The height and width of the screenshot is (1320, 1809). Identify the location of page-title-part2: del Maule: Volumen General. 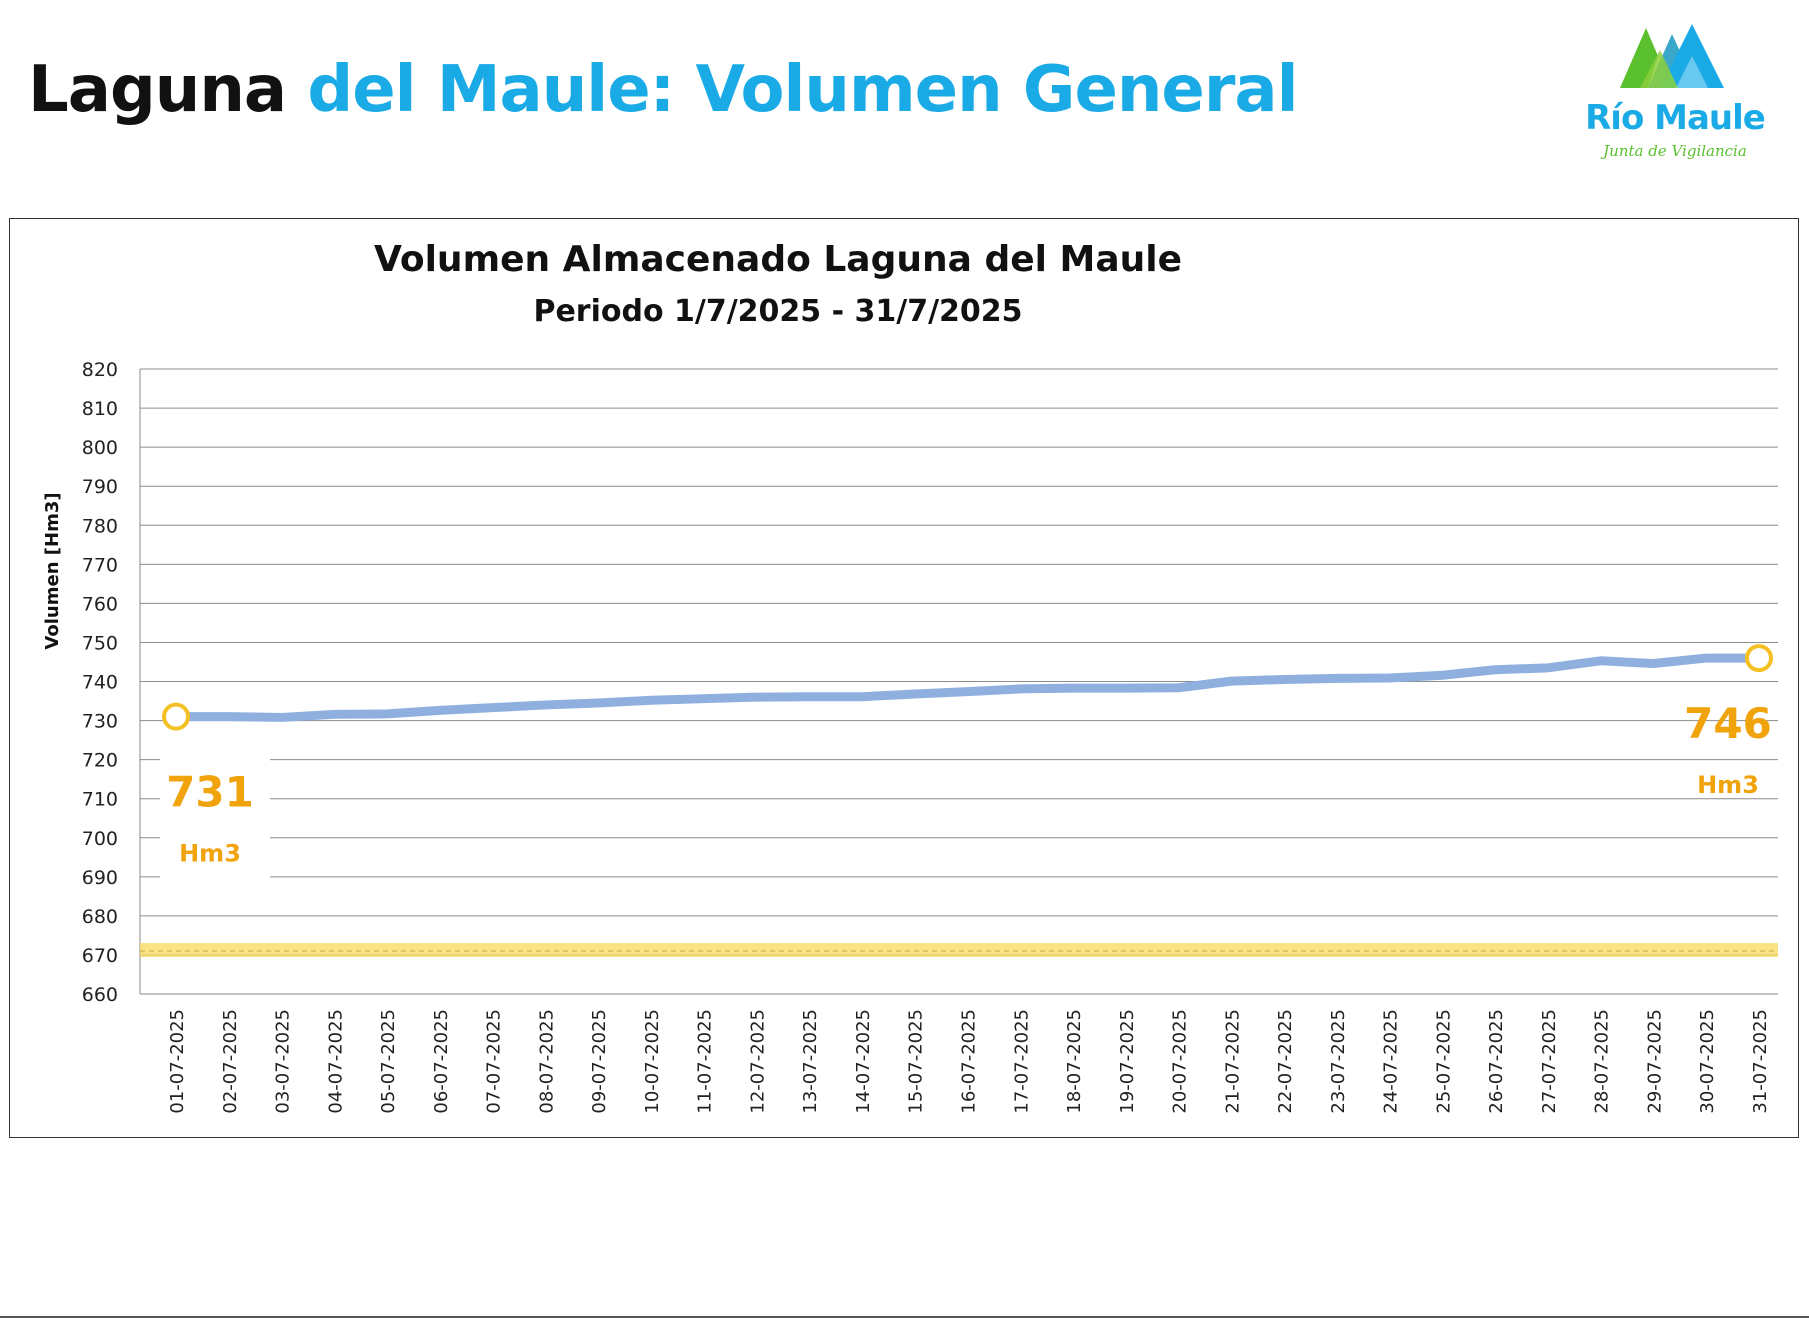
(802, 90).